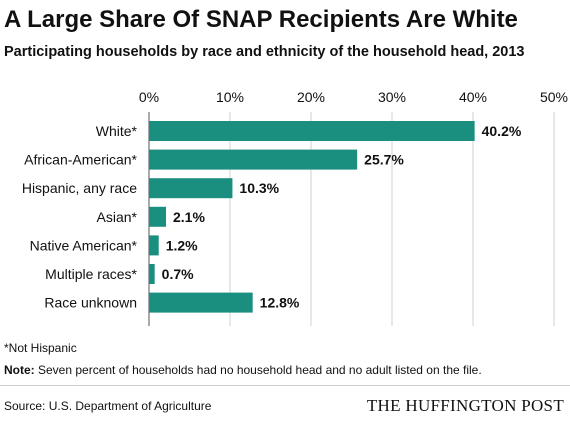 This screenshot has width=570, height=424. I want to click on category-label: African-American*, so click(80, 160).